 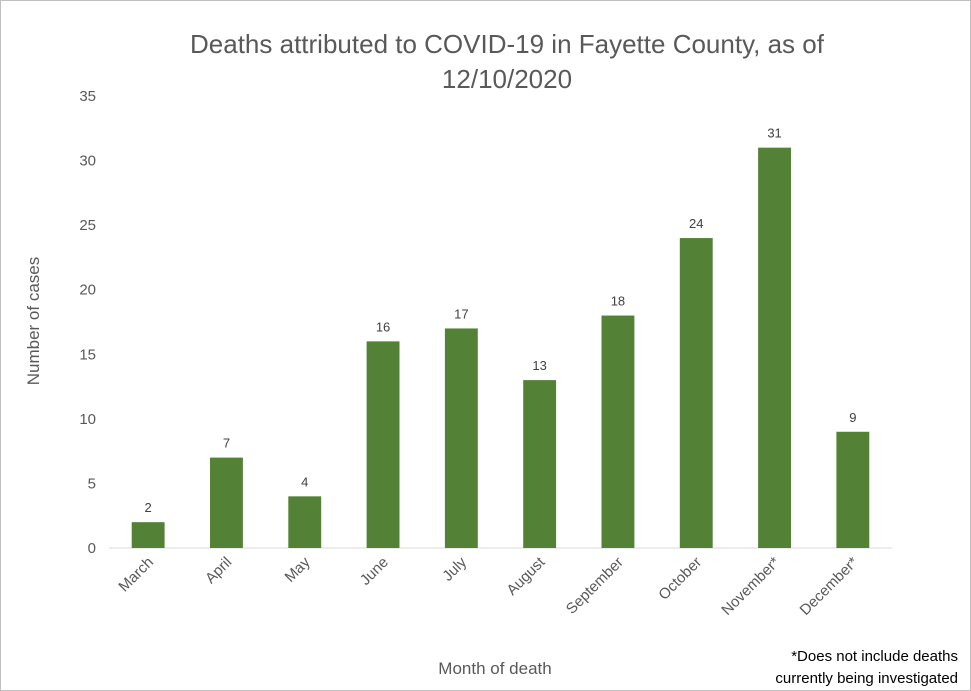 I want to click on x-tick-label: July, so click(x=454, y=568).